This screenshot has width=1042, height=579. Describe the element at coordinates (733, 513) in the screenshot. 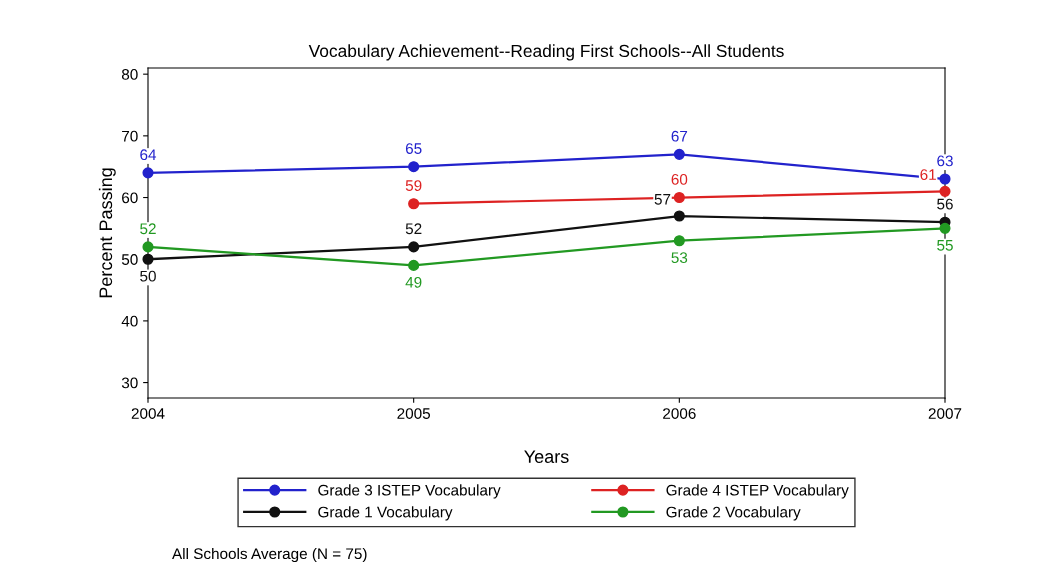

I see `legend-label: Grade 2 Vocabulary` at that location.